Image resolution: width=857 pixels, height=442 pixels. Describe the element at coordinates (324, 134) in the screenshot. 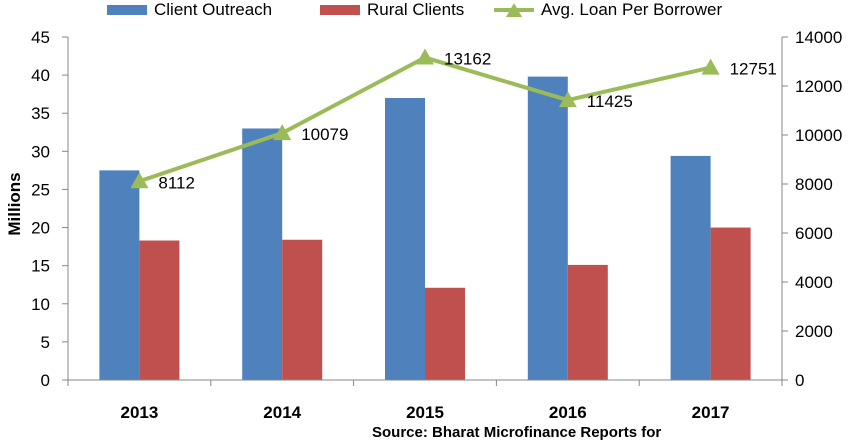

I see `data-label-2014: 10079` at that location.